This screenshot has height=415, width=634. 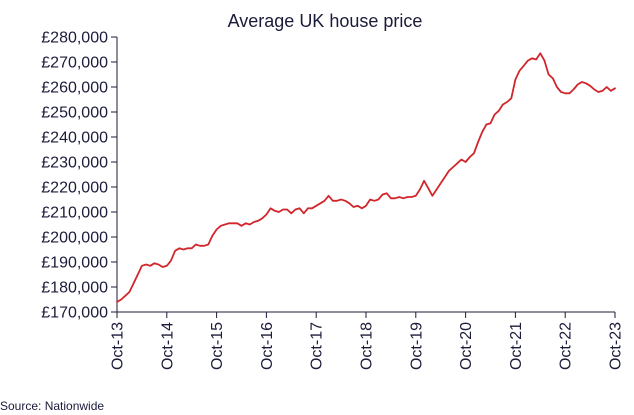 I want to click on y-tick-label: £270,000, so click(x=74, y=63).